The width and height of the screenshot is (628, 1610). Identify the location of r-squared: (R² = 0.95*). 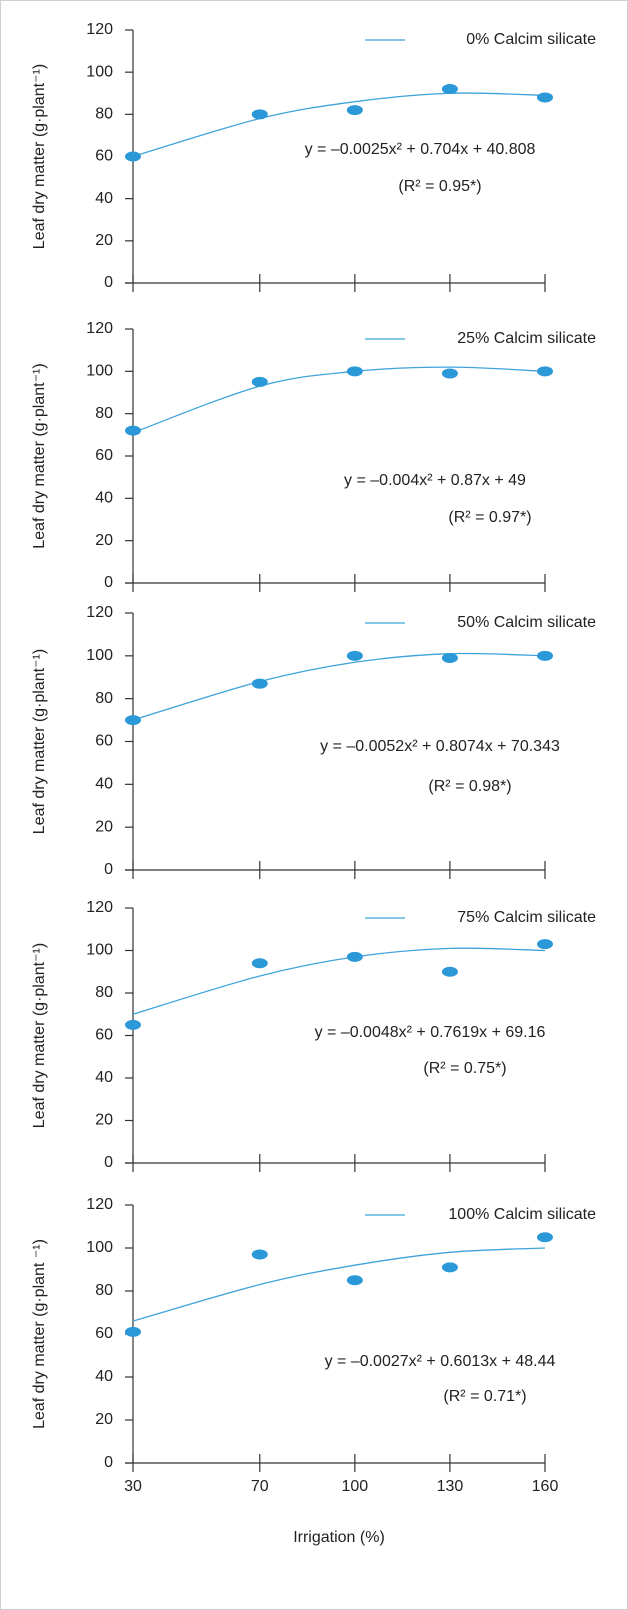
(439, 186).